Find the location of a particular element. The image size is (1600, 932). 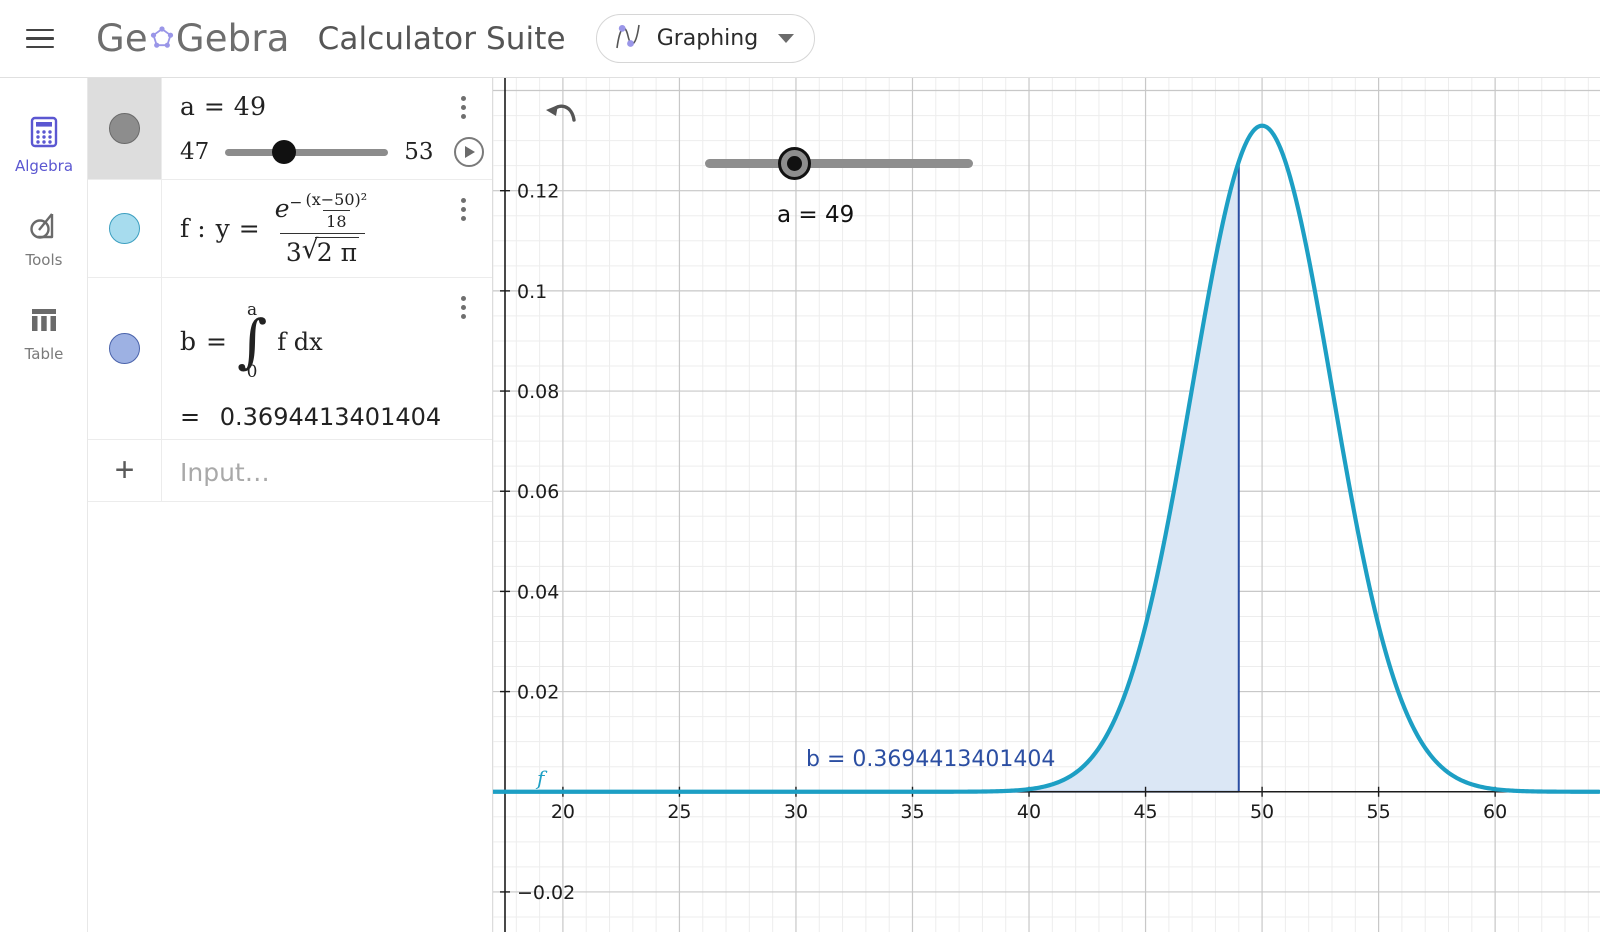

svg-text: 0.06 is located at coordinates (538, 492).